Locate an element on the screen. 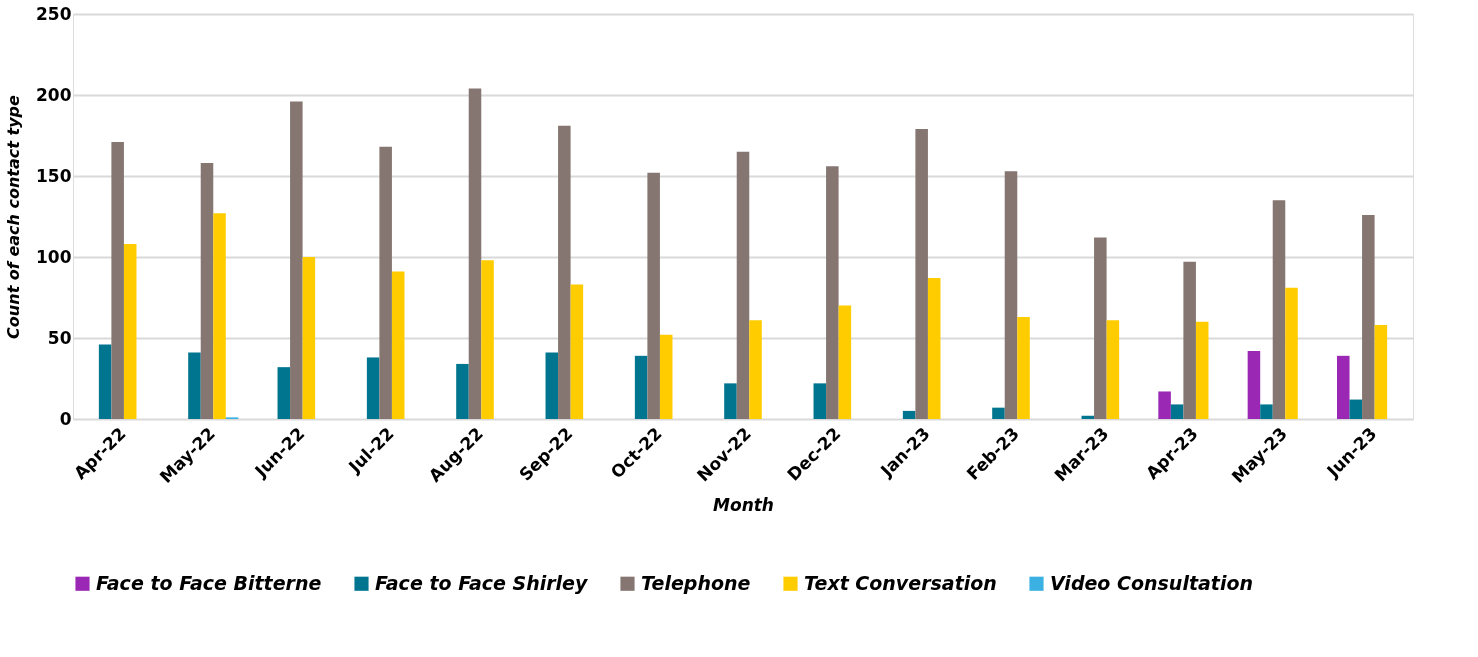 Image resolution: width=1478 pixels, height=657 pixels. y-tick-label: 0 is located at coordinates (65, 418).